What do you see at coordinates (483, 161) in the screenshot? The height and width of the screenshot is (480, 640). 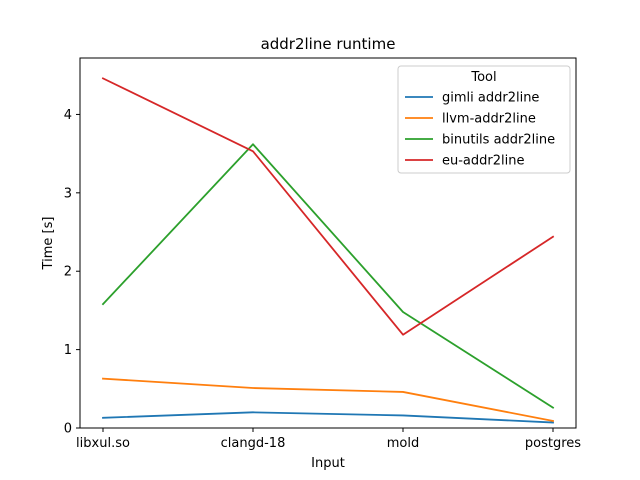 I see `legend-label-eu-addr2line: eu-addr2line` at bounding box center [483, 161].